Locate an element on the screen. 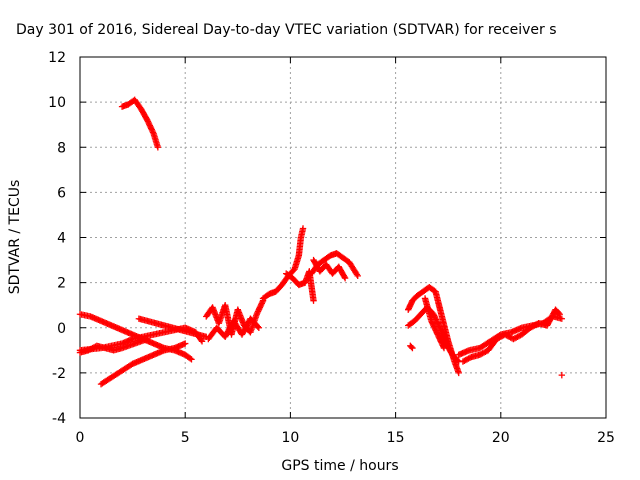 Image resolution: width=640 pixels, height=480 pixels. x-tick-label: 10 is located at coordinates (290, 438).